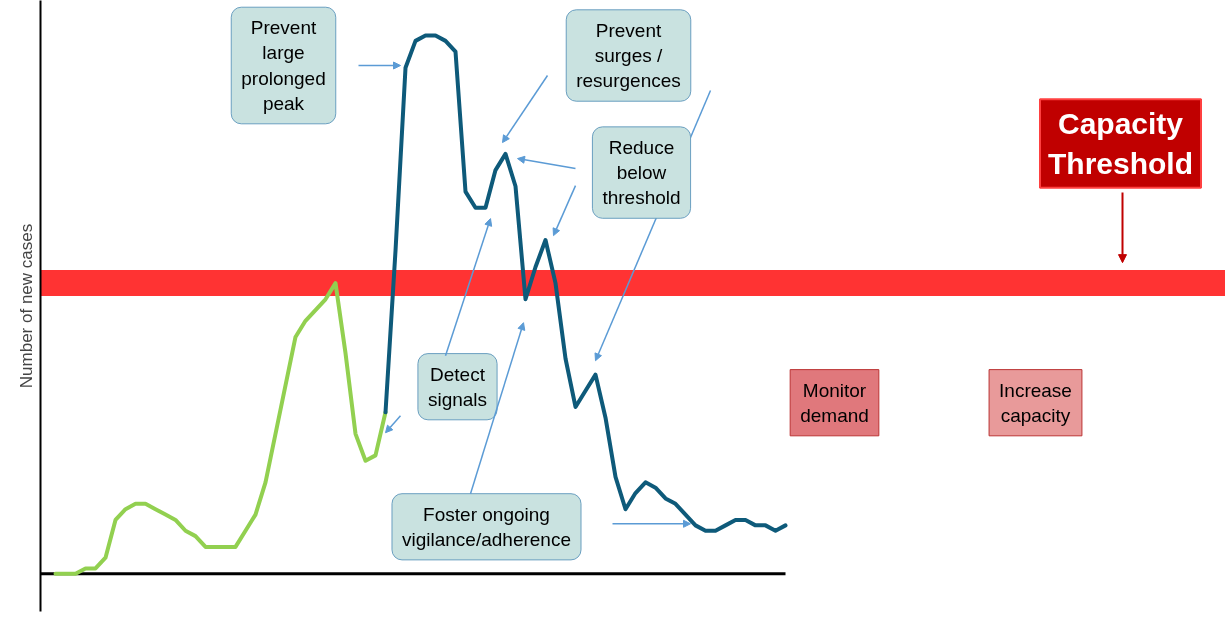  Describe the element at coordinates (487, 526) in the screenshot. I see `annotation: Foster ongoing vigilance/adherence` at that location.